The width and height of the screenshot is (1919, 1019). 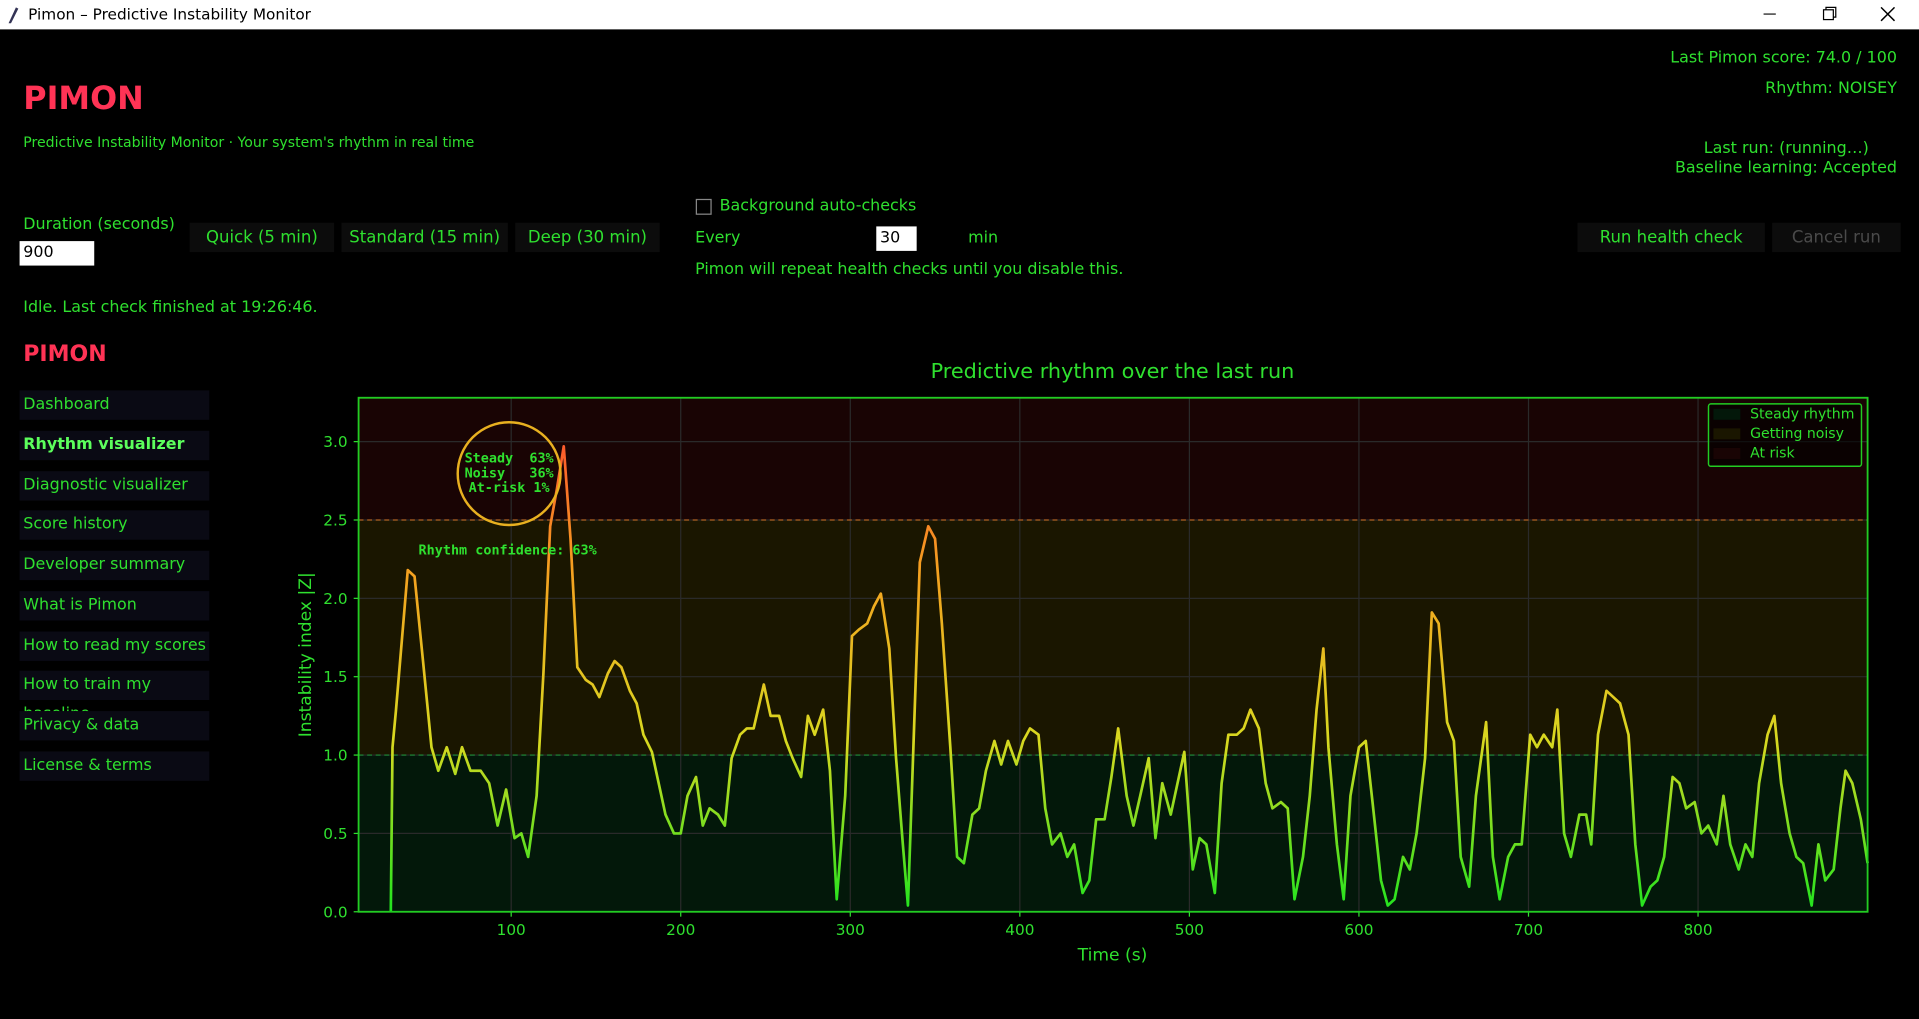 What do you see at coordinates (335, 520) in the screenshot?
I see `y-tick-label: 2.5` at bounding box center [335, 520].